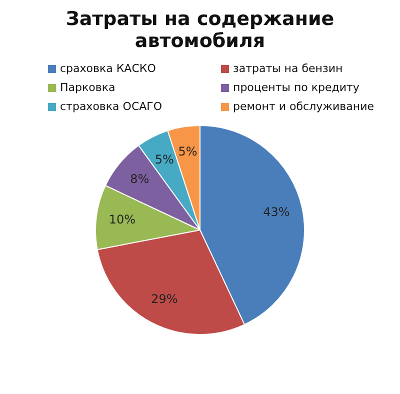 The width and height of the screenshot is (400, 394). I want to click on legend-label: страховка ОСАГО, so click(111, 106).